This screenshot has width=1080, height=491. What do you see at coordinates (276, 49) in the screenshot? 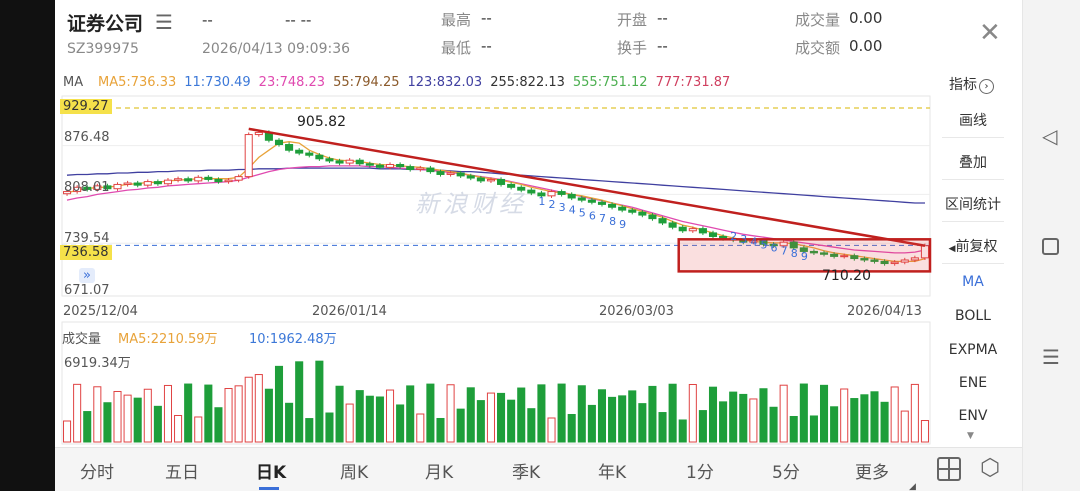
I see `datetime: 2026/04/13 09:09:36` at bounding box center [276, 49].